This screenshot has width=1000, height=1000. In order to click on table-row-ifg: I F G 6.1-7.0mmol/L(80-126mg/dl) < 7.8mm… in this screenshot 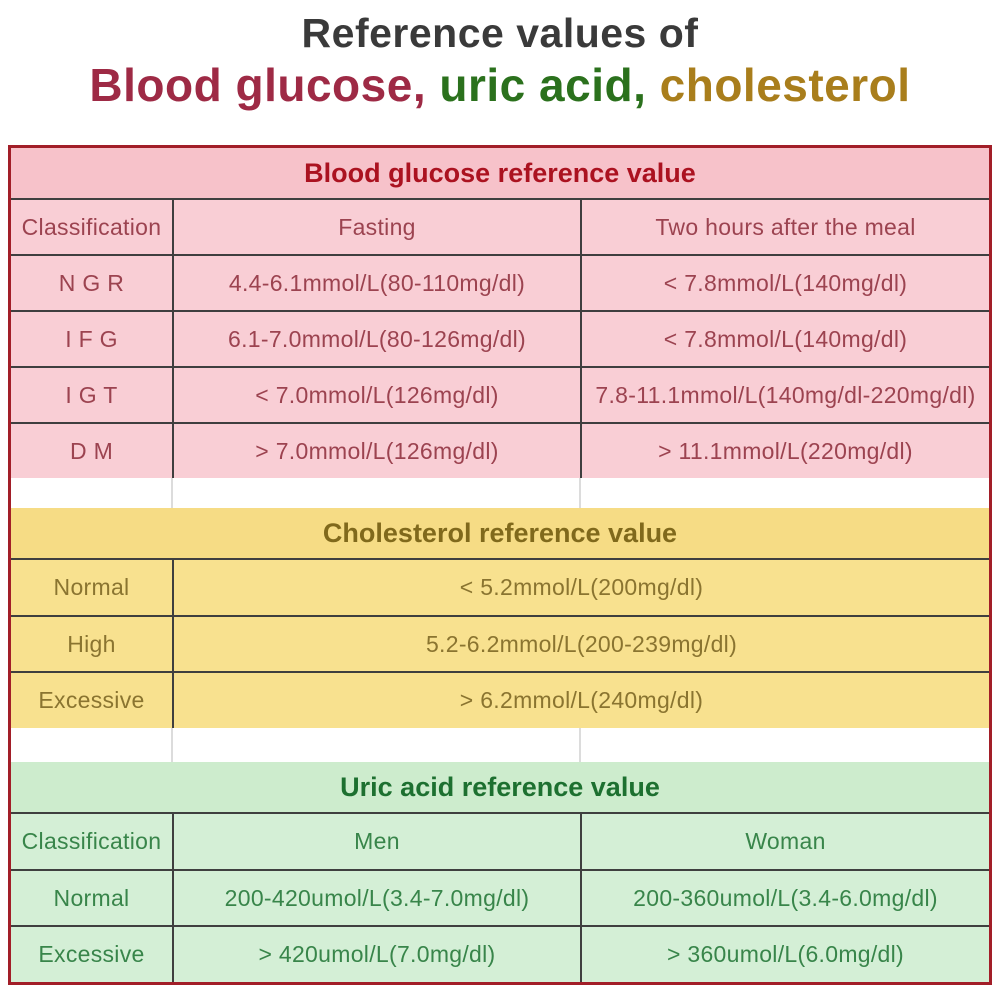, I will do `click(500, 338)`.